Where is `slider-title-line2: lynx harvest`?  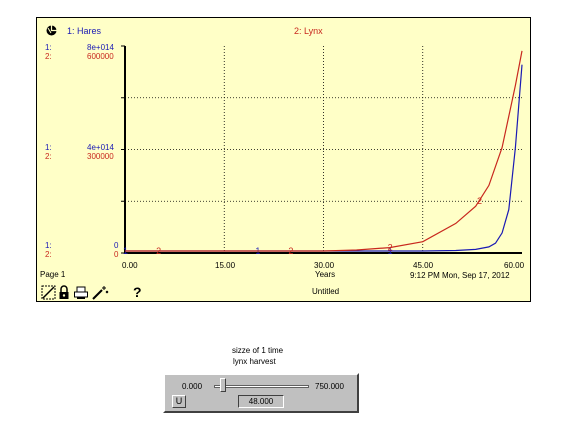 slider-title-line2: lynx harvest is located at coordinates (254, 361).